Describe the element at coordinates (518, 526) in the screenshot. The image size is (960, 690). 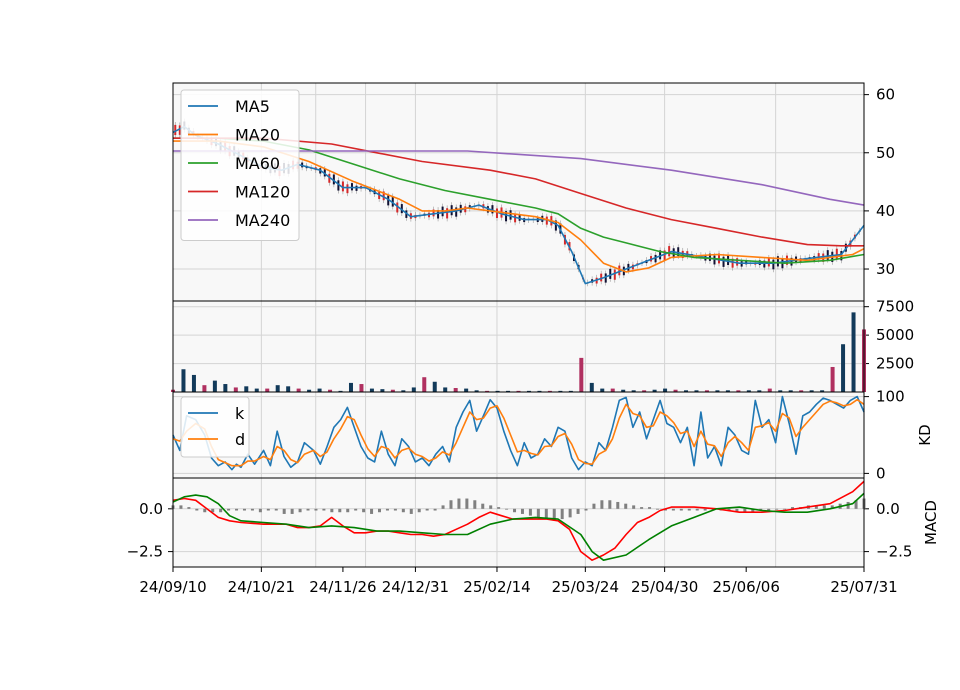
I see `macd-line-macd` at that location.